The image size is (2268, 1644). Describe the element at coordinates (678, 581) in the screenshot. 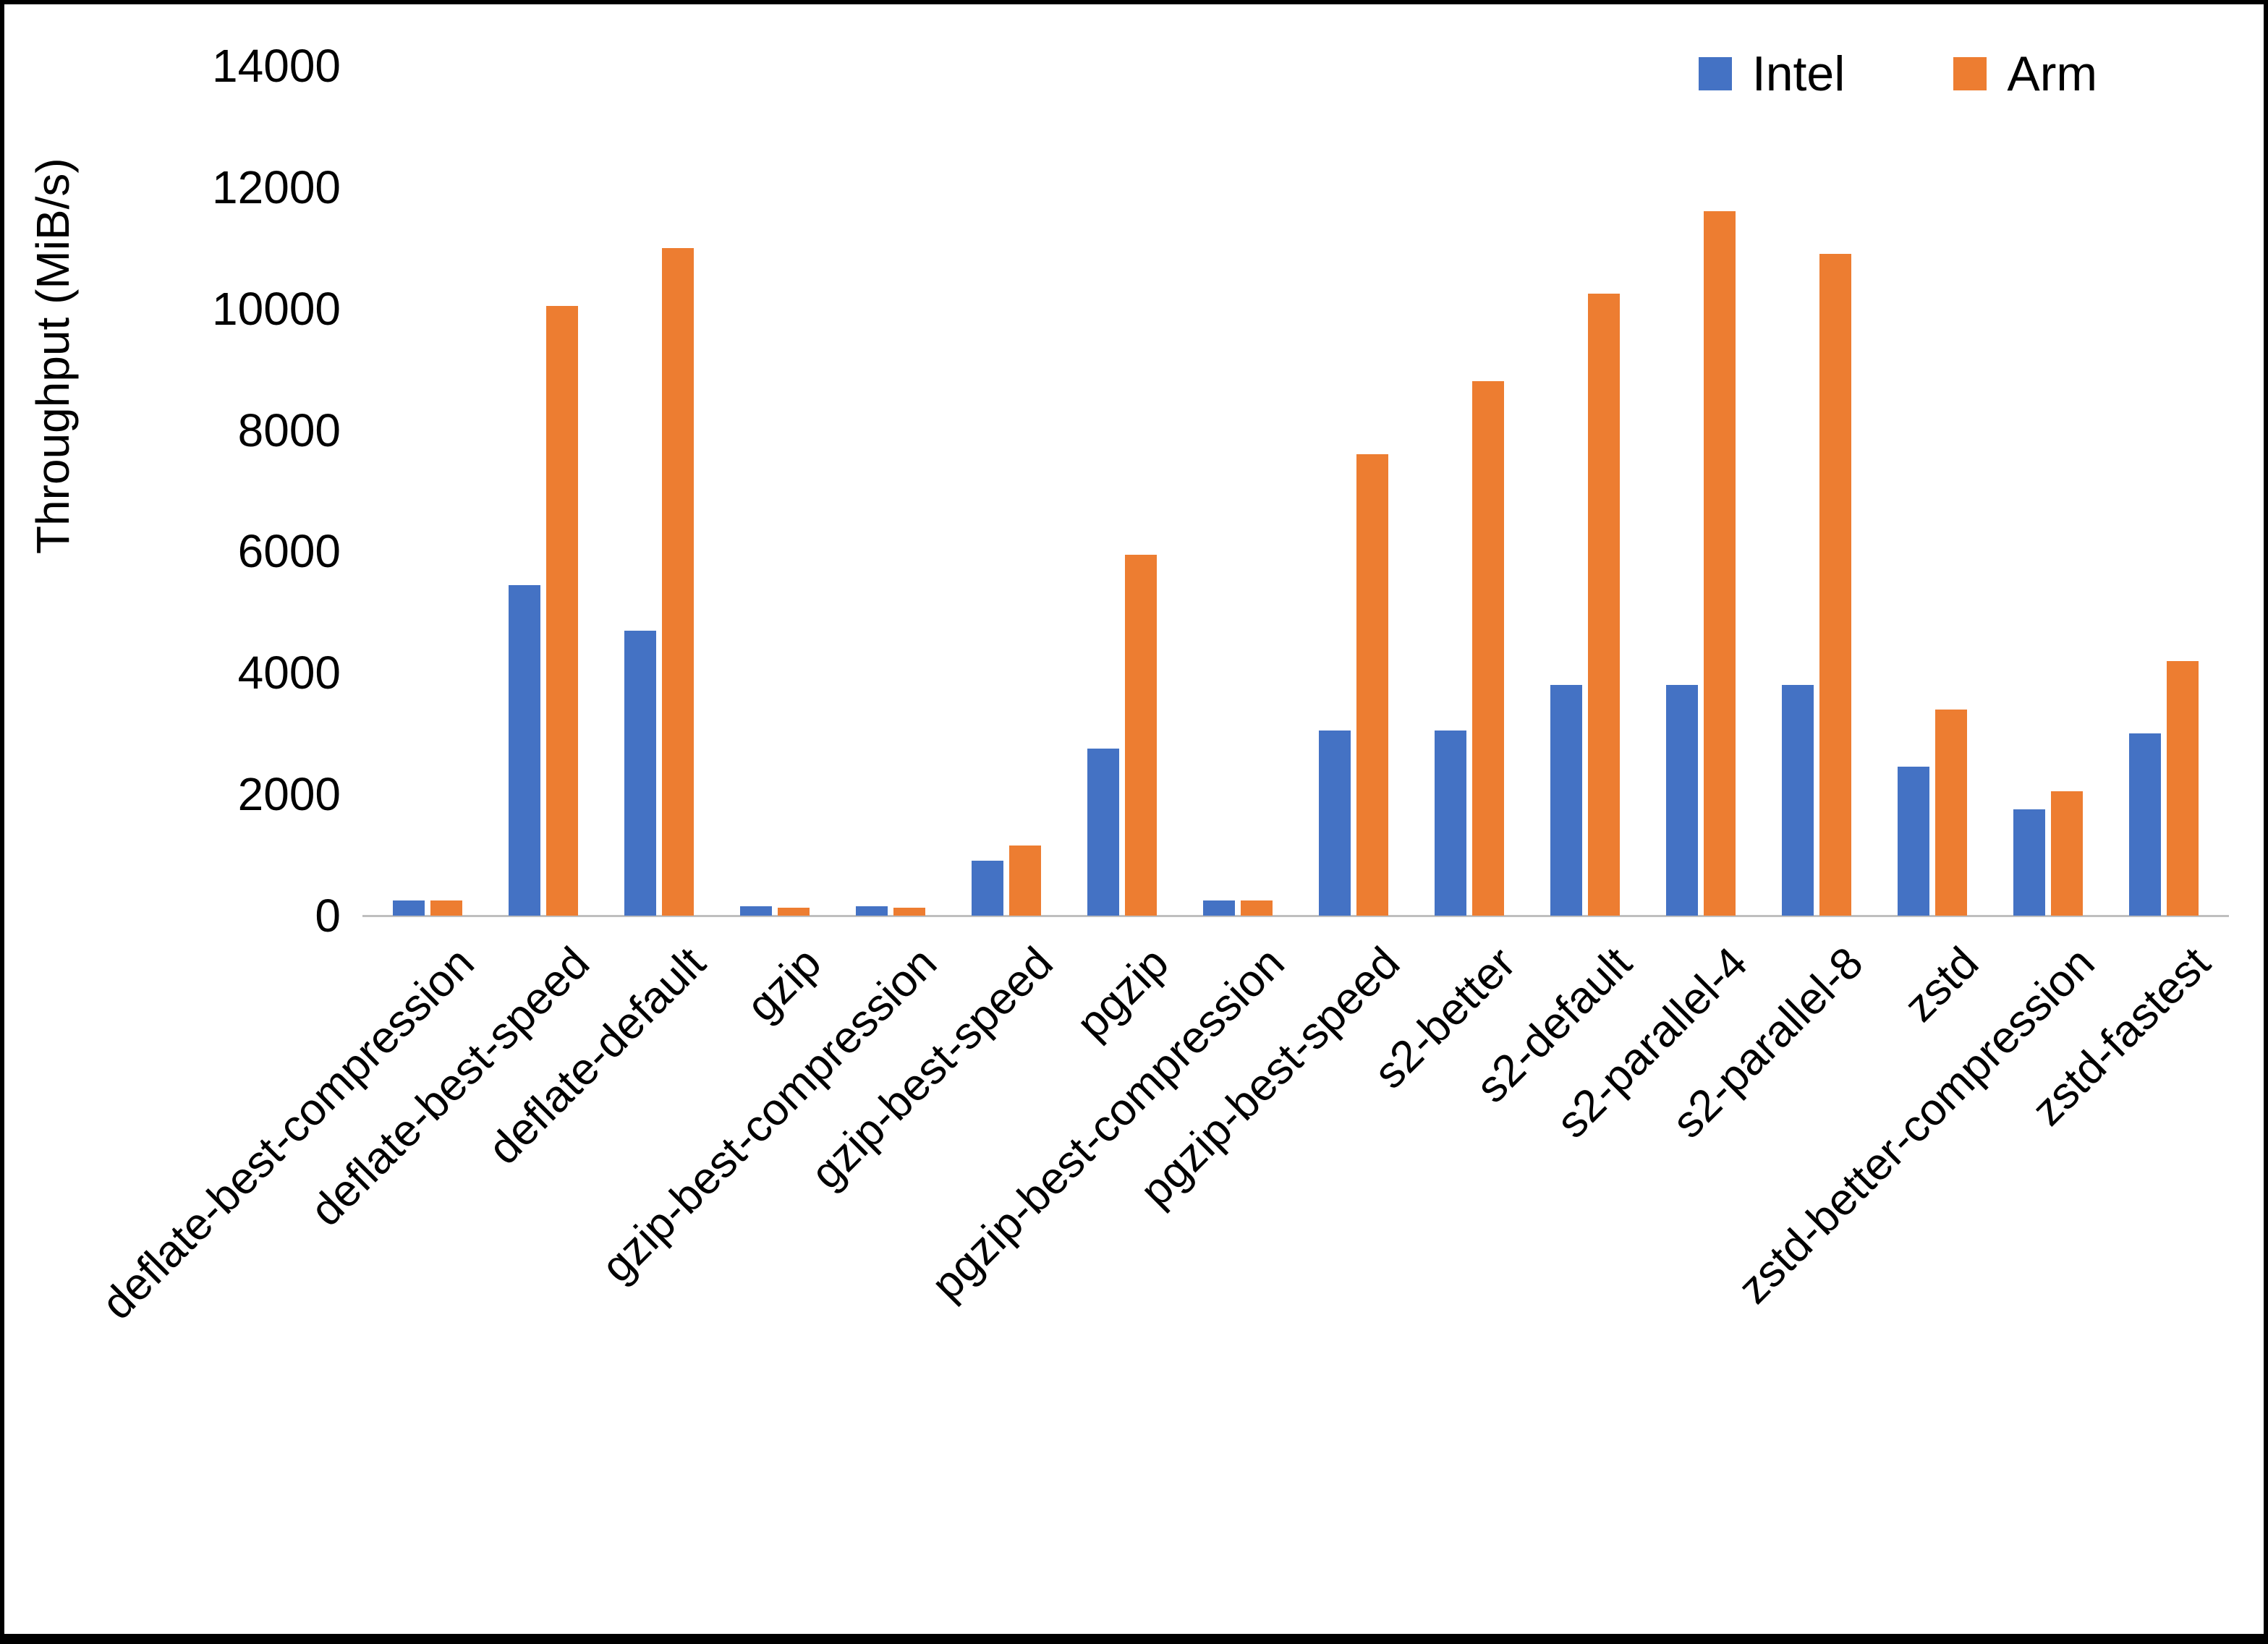

I see `bar-arm-deflate-default` at that location.